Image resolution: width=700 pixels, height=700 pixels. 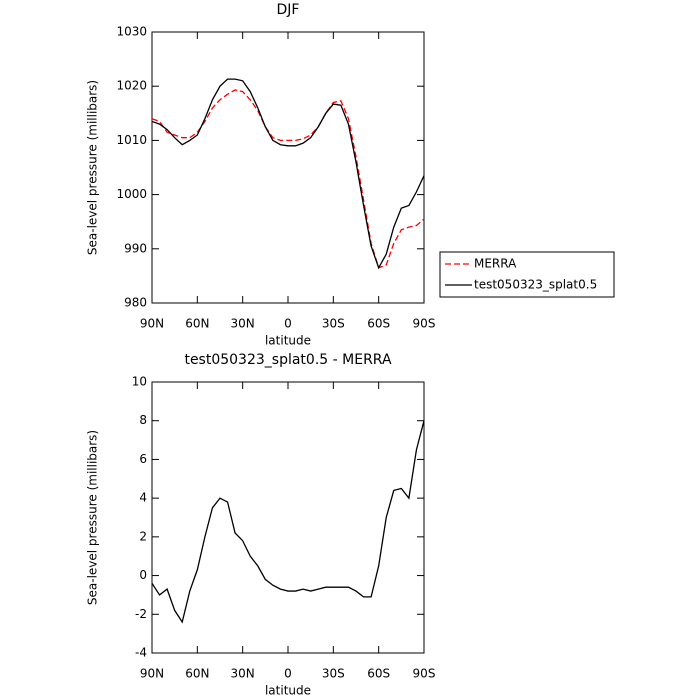 I want to click on y-tick-label: 1020, so click(x=131, y=86).